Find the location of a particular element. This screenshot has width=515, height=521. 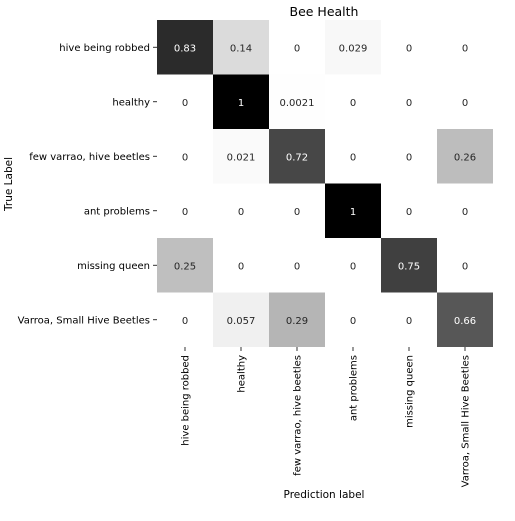

chart-title: Bee Health is located at coordinates (324, 11).